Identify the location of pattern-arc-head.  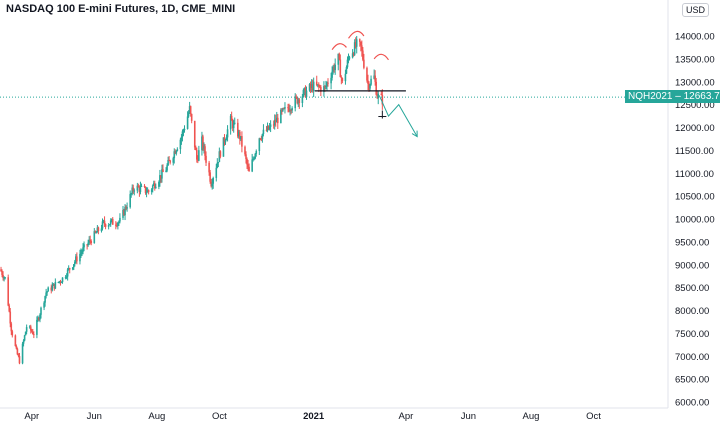
(356, 34).